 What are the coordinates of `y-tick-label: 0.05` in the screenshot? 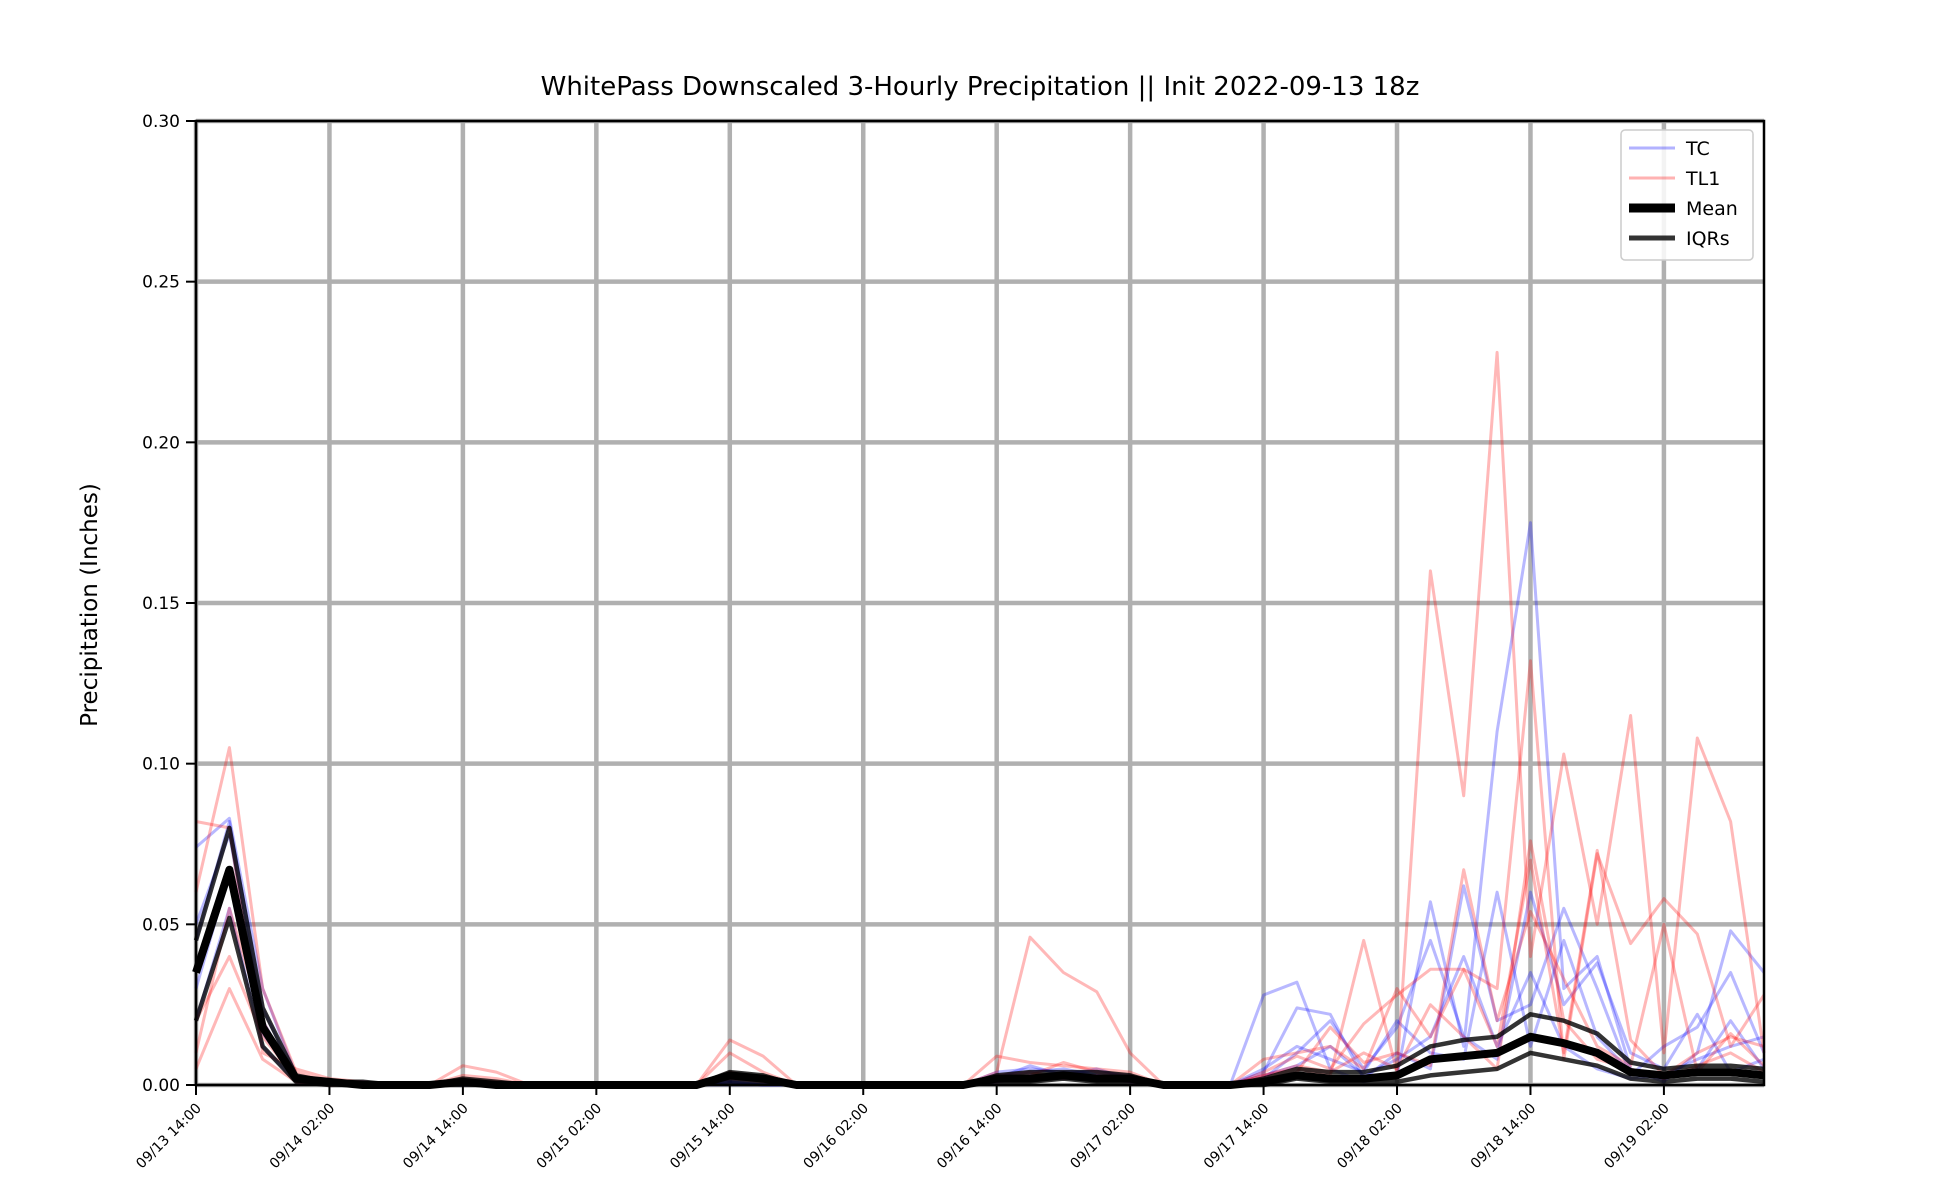 It's located at (161, 925).